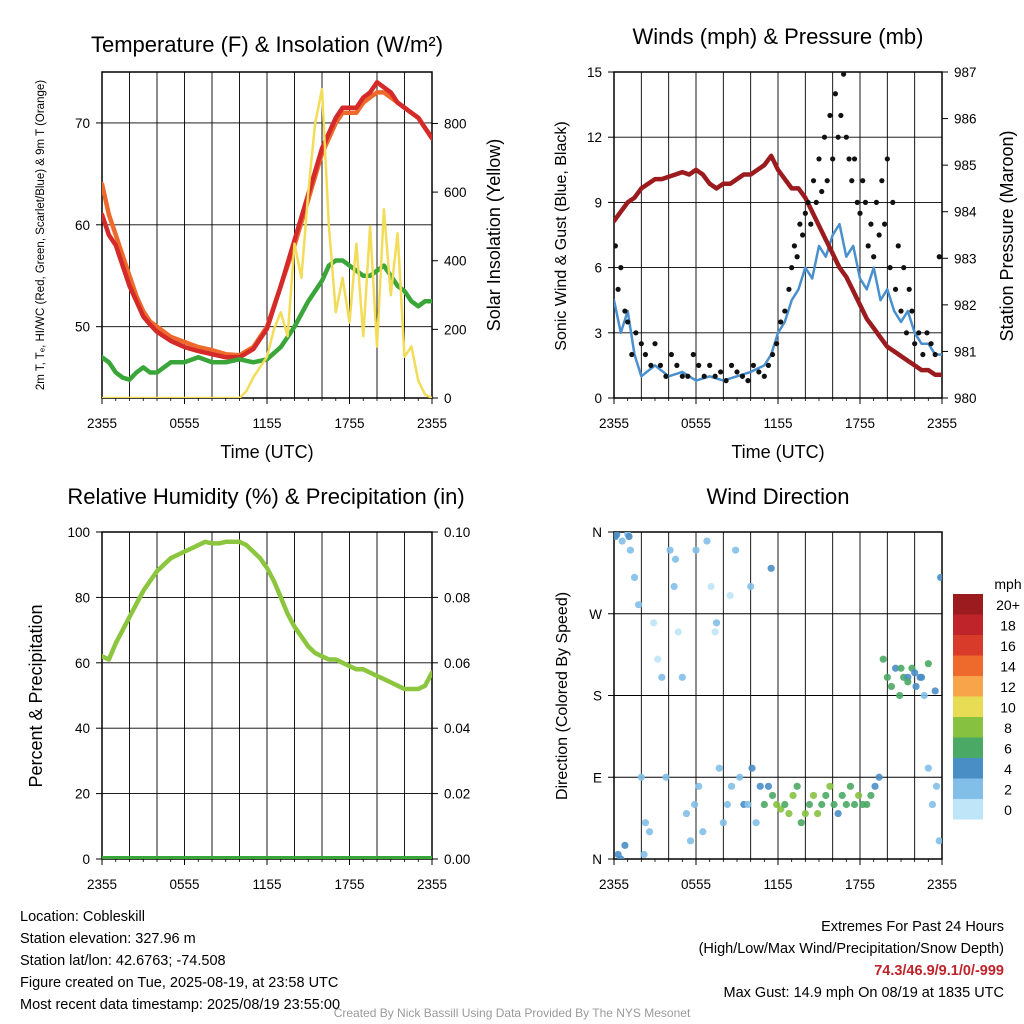  Describe the element at coordinates (457, 663) in the screenshot. I see `humidity-y2tick-label: 0.06` at that location.